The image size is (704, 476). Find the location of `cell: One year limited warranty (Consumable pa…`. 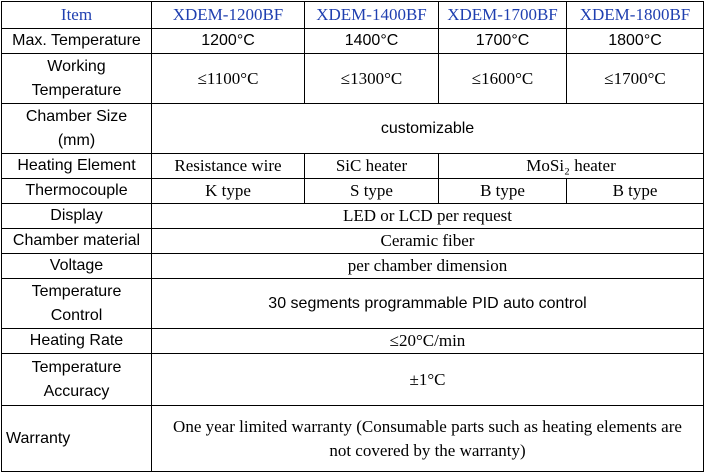

cell: One year limited warranty (Consumable pa… is located at coordinates (427, 438).